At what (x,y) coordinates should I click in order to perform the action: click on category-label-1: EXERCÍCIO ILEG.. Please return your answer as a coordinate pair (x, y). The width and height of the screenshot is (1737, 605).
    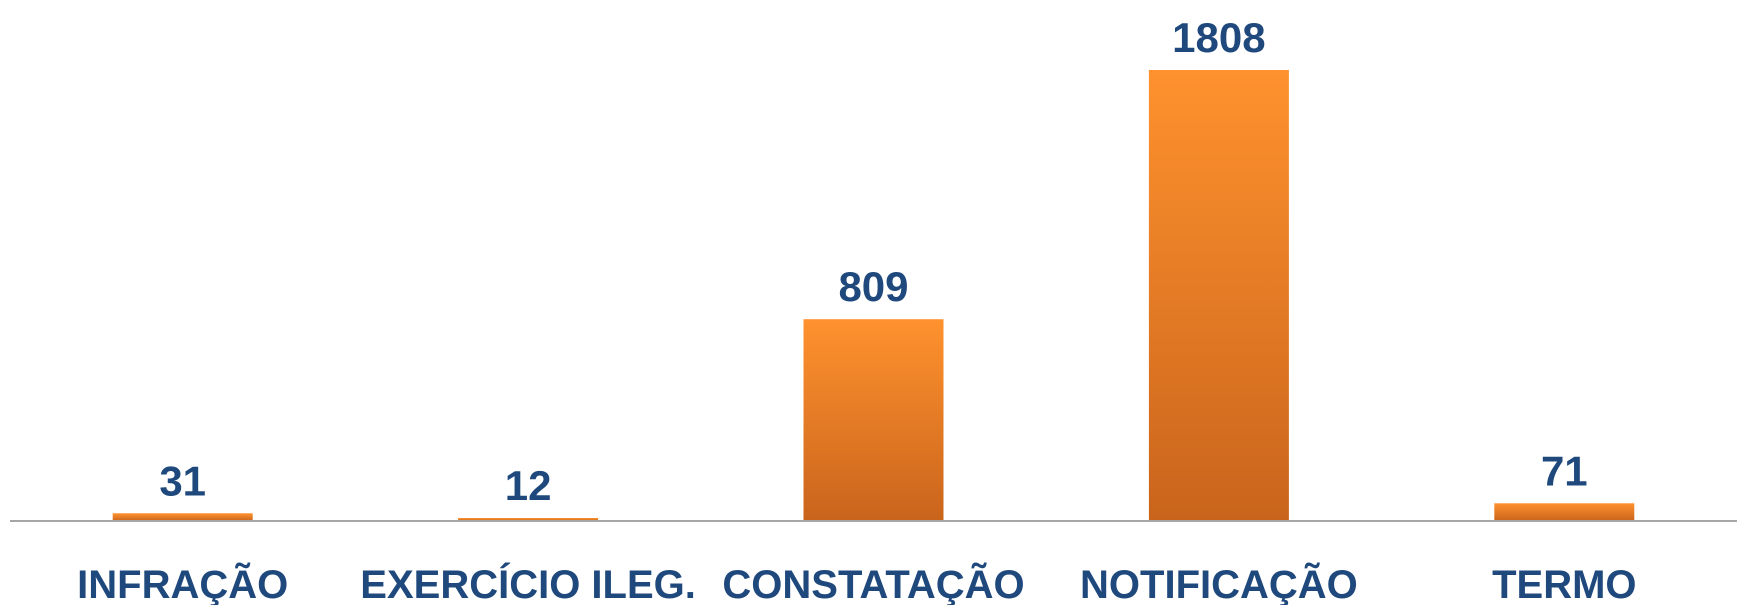
    Looking at the image, I should click on (528, 583).